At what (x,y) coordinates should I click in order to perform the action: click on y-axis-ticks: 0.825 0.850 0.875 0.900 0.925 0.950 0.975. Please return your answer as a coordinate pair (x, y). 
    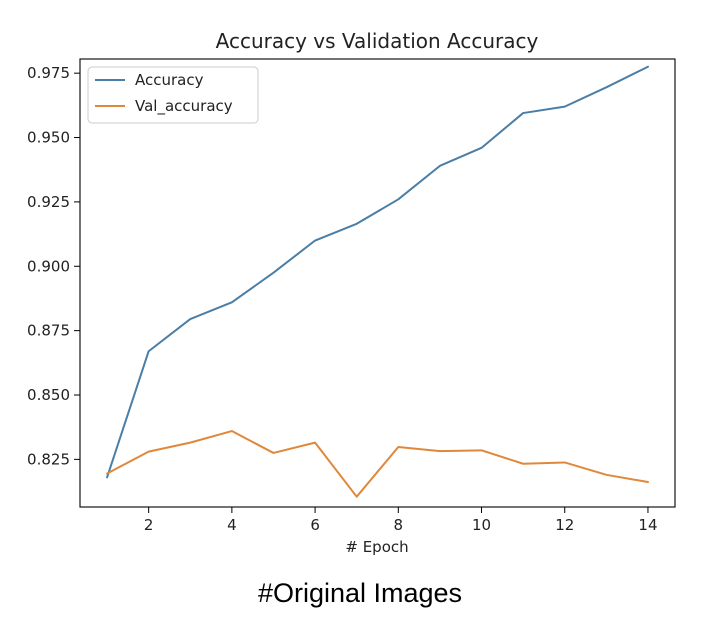
    Looking at the image, I should click on (53, 266).